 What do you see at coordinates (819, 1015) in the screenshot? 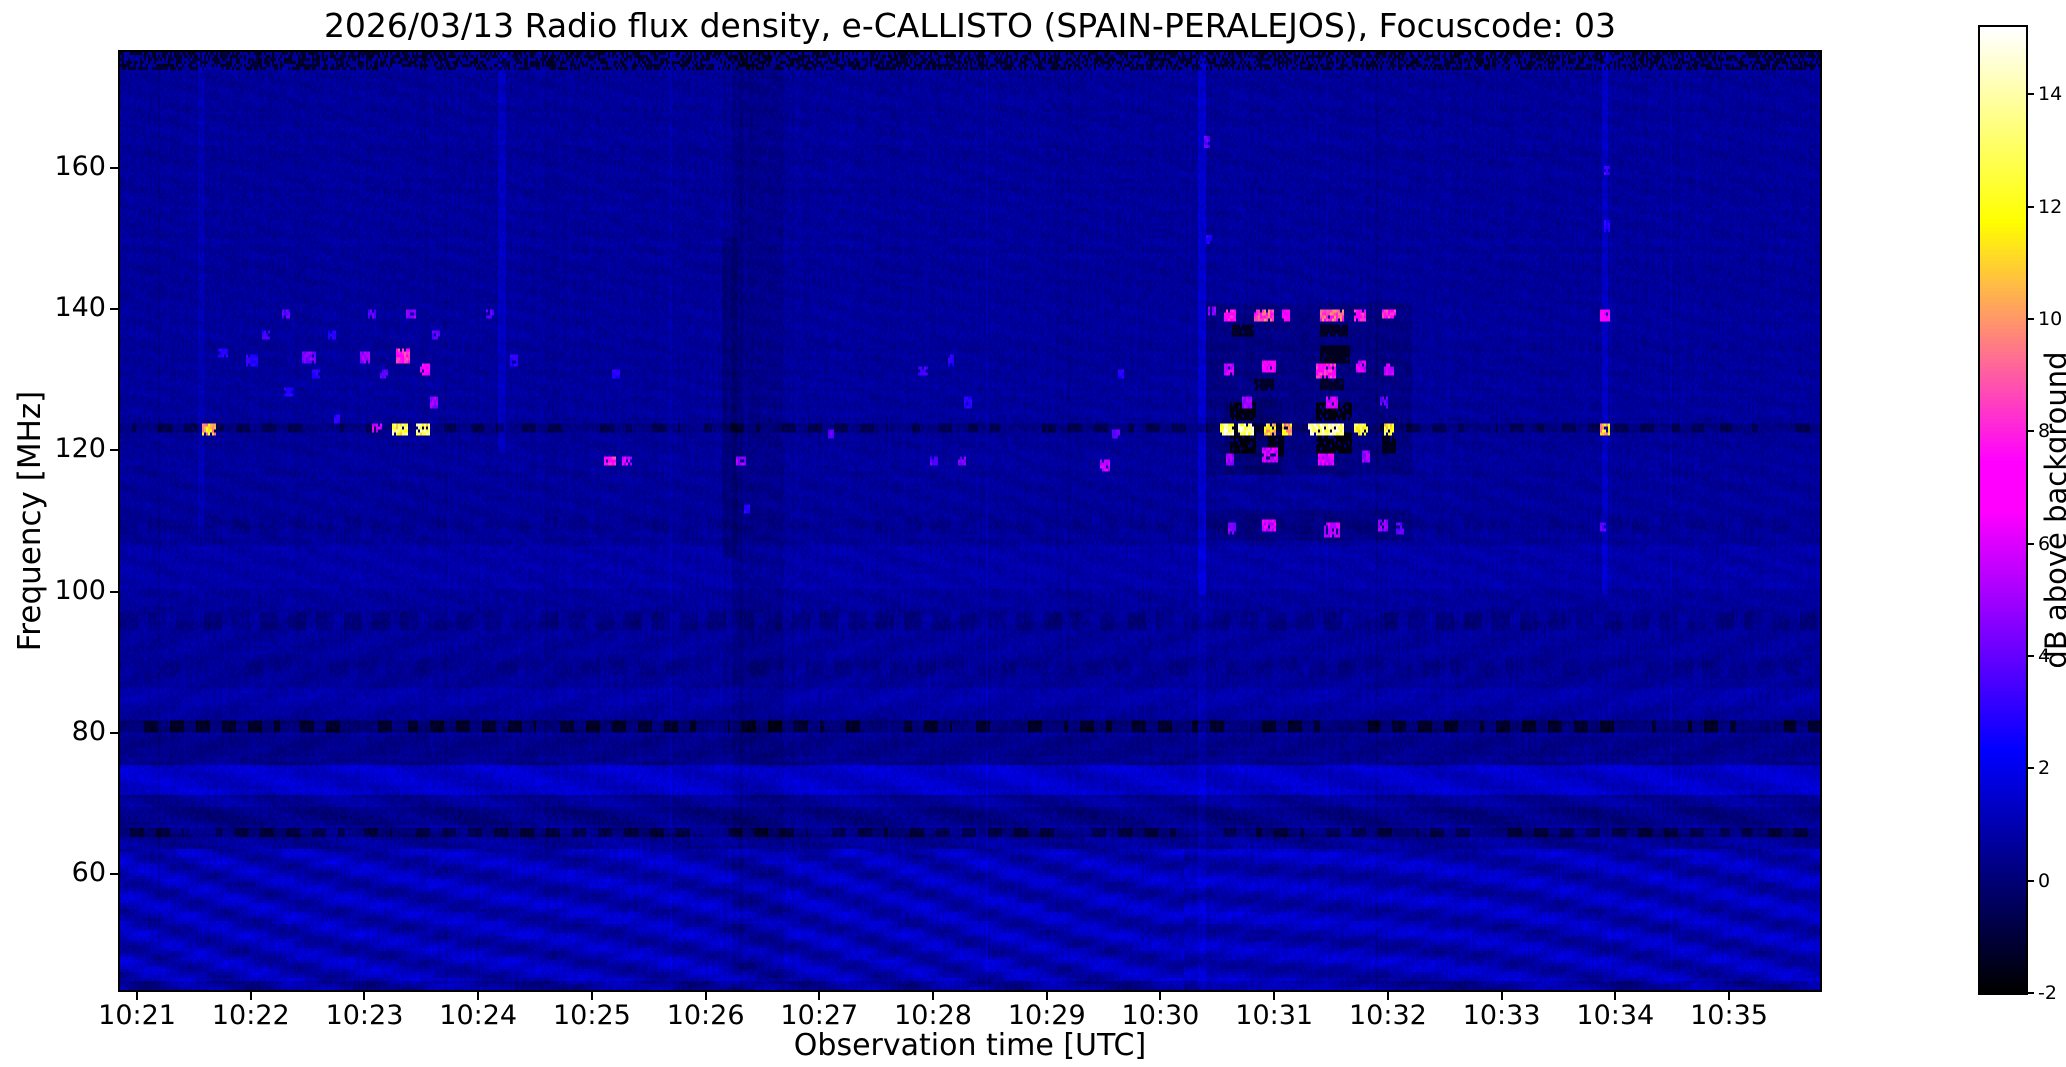
I see `x-tick-label: 10:27` at bounding box center [819, 1015].